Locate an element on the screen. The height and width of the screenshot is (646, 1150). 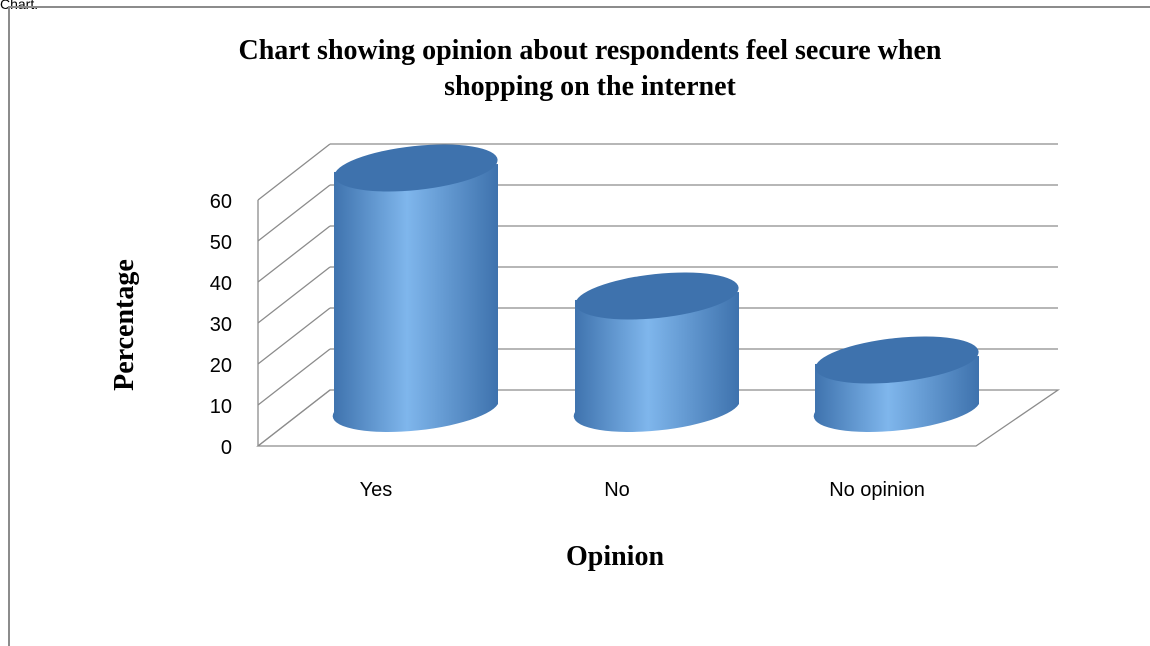
x-tick-label: No opinion is located at coordinates (877, 490).